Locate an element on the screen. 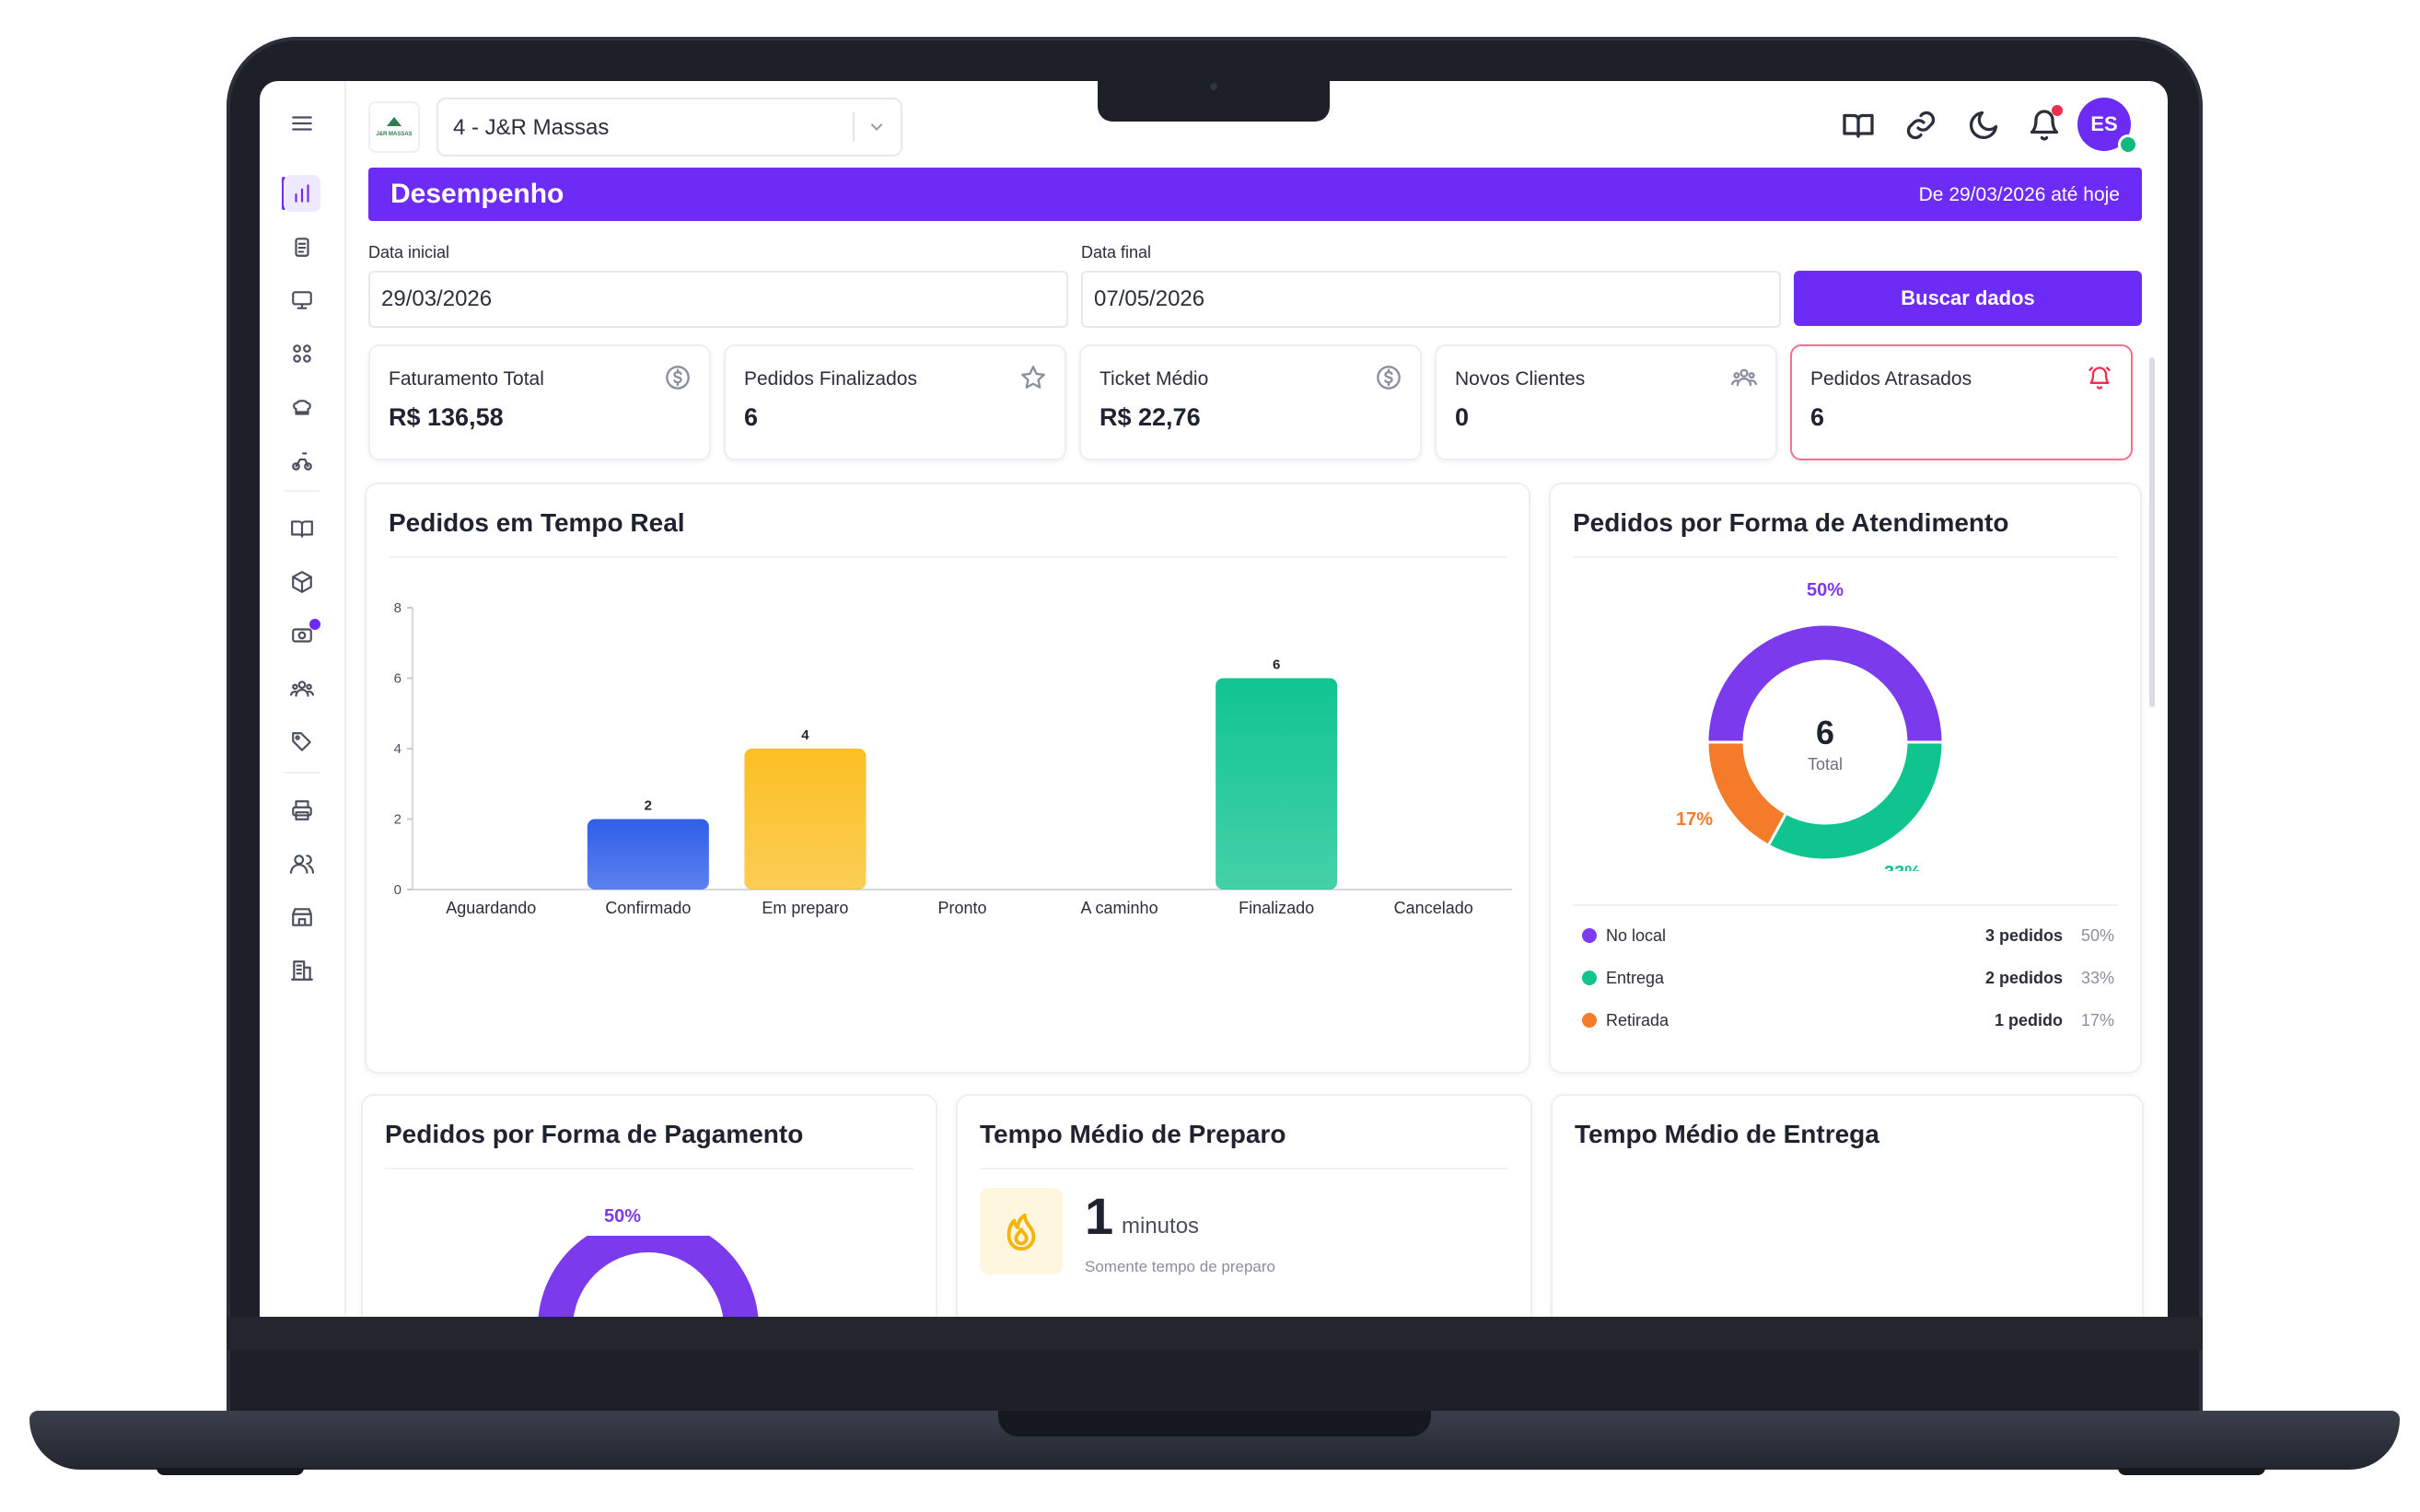 The image size is (2420, 1512). legend-percent: 33% is located at coordinates (2097, 978).